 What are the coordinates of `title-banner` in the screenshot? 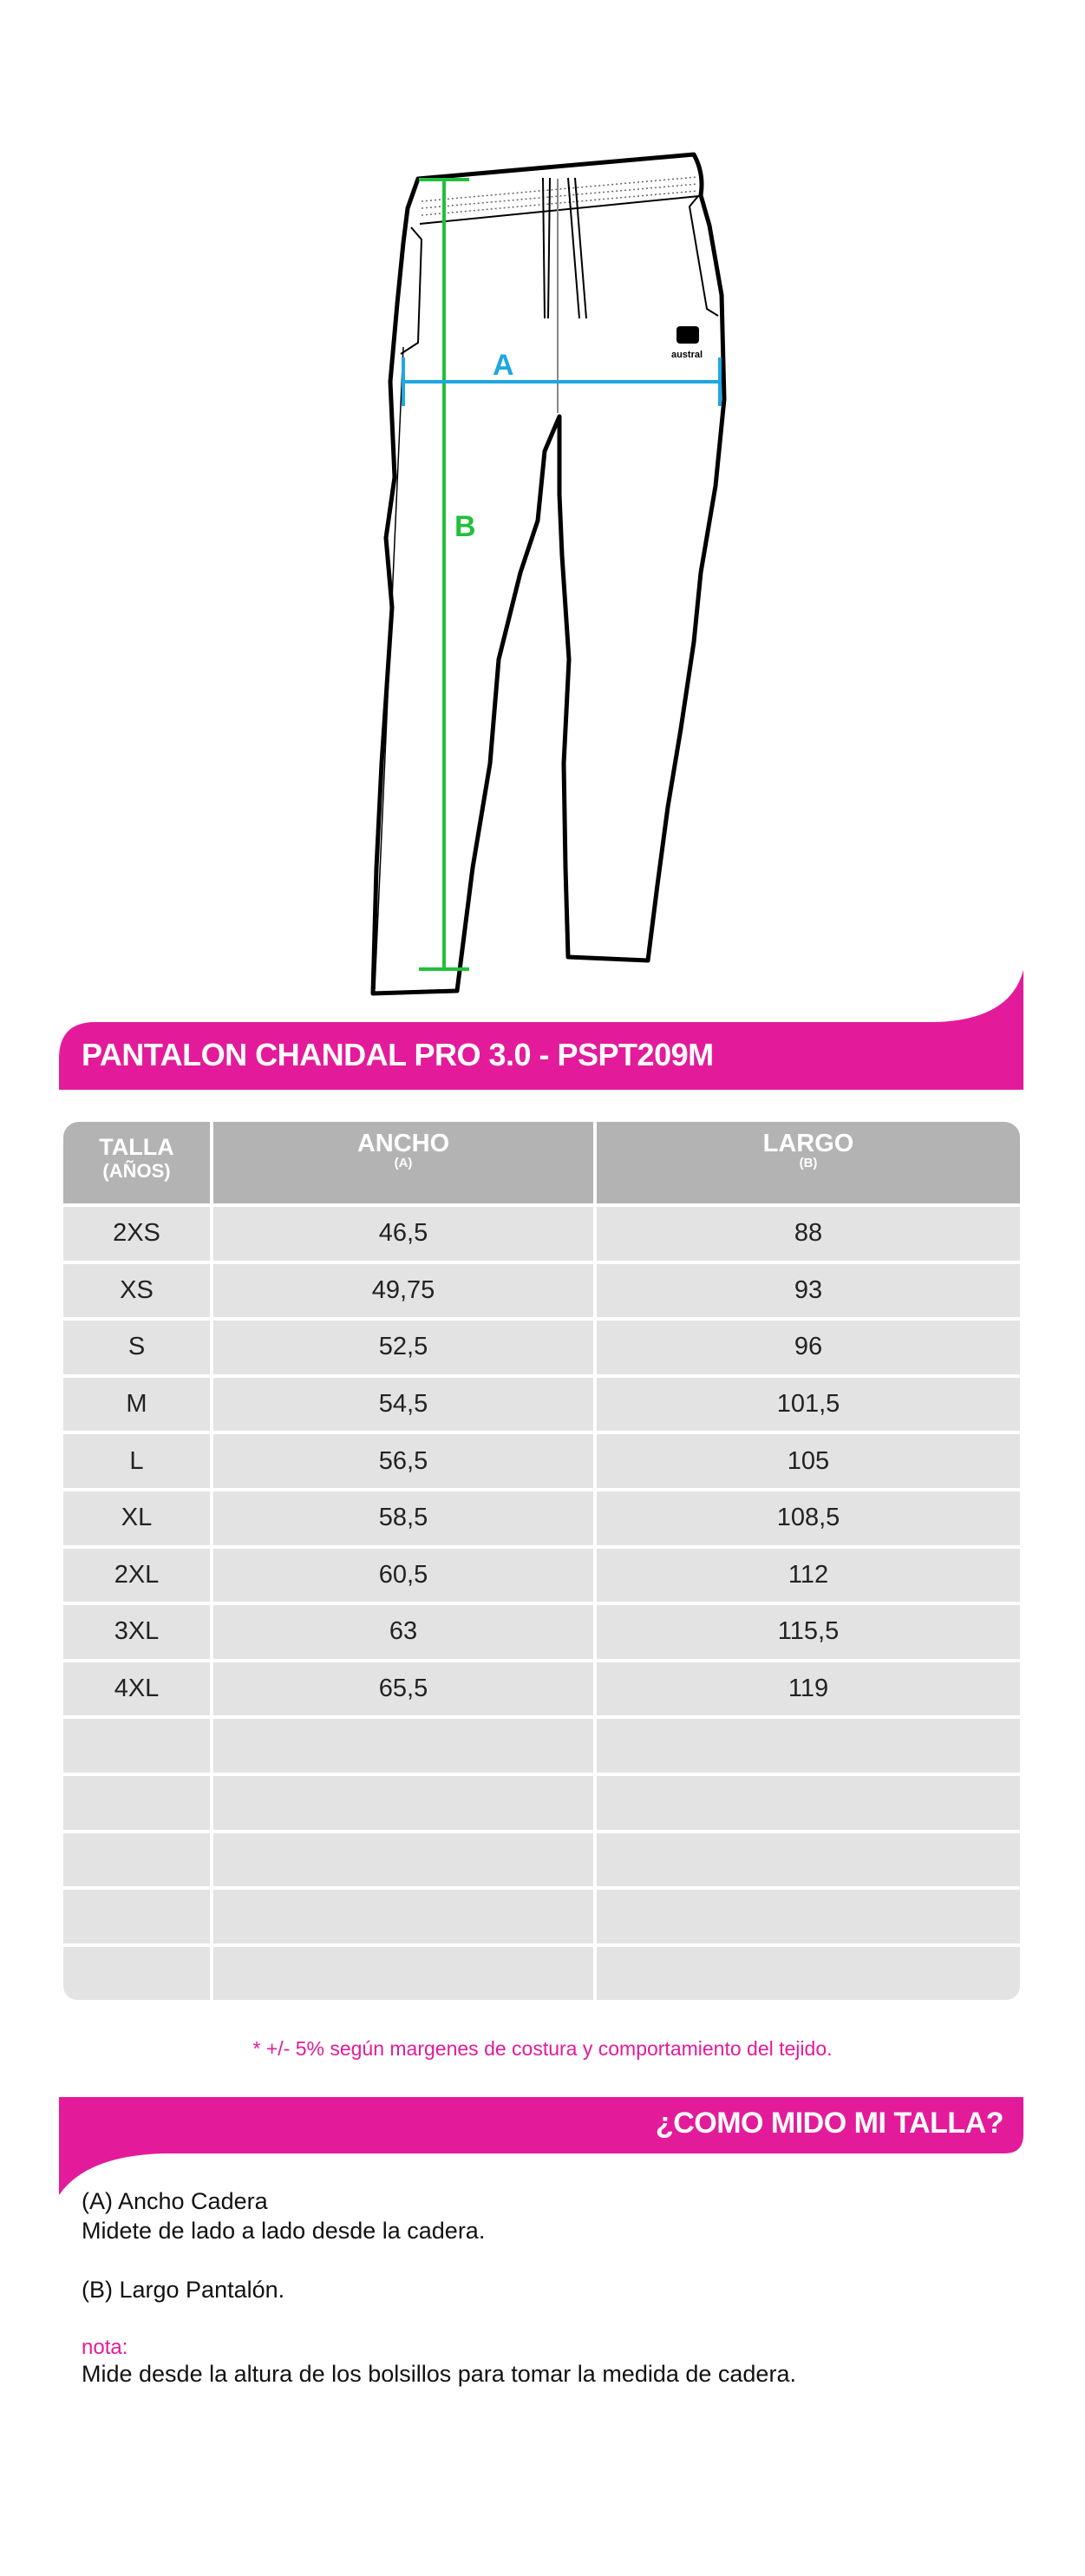 It's located at (541, 1030).